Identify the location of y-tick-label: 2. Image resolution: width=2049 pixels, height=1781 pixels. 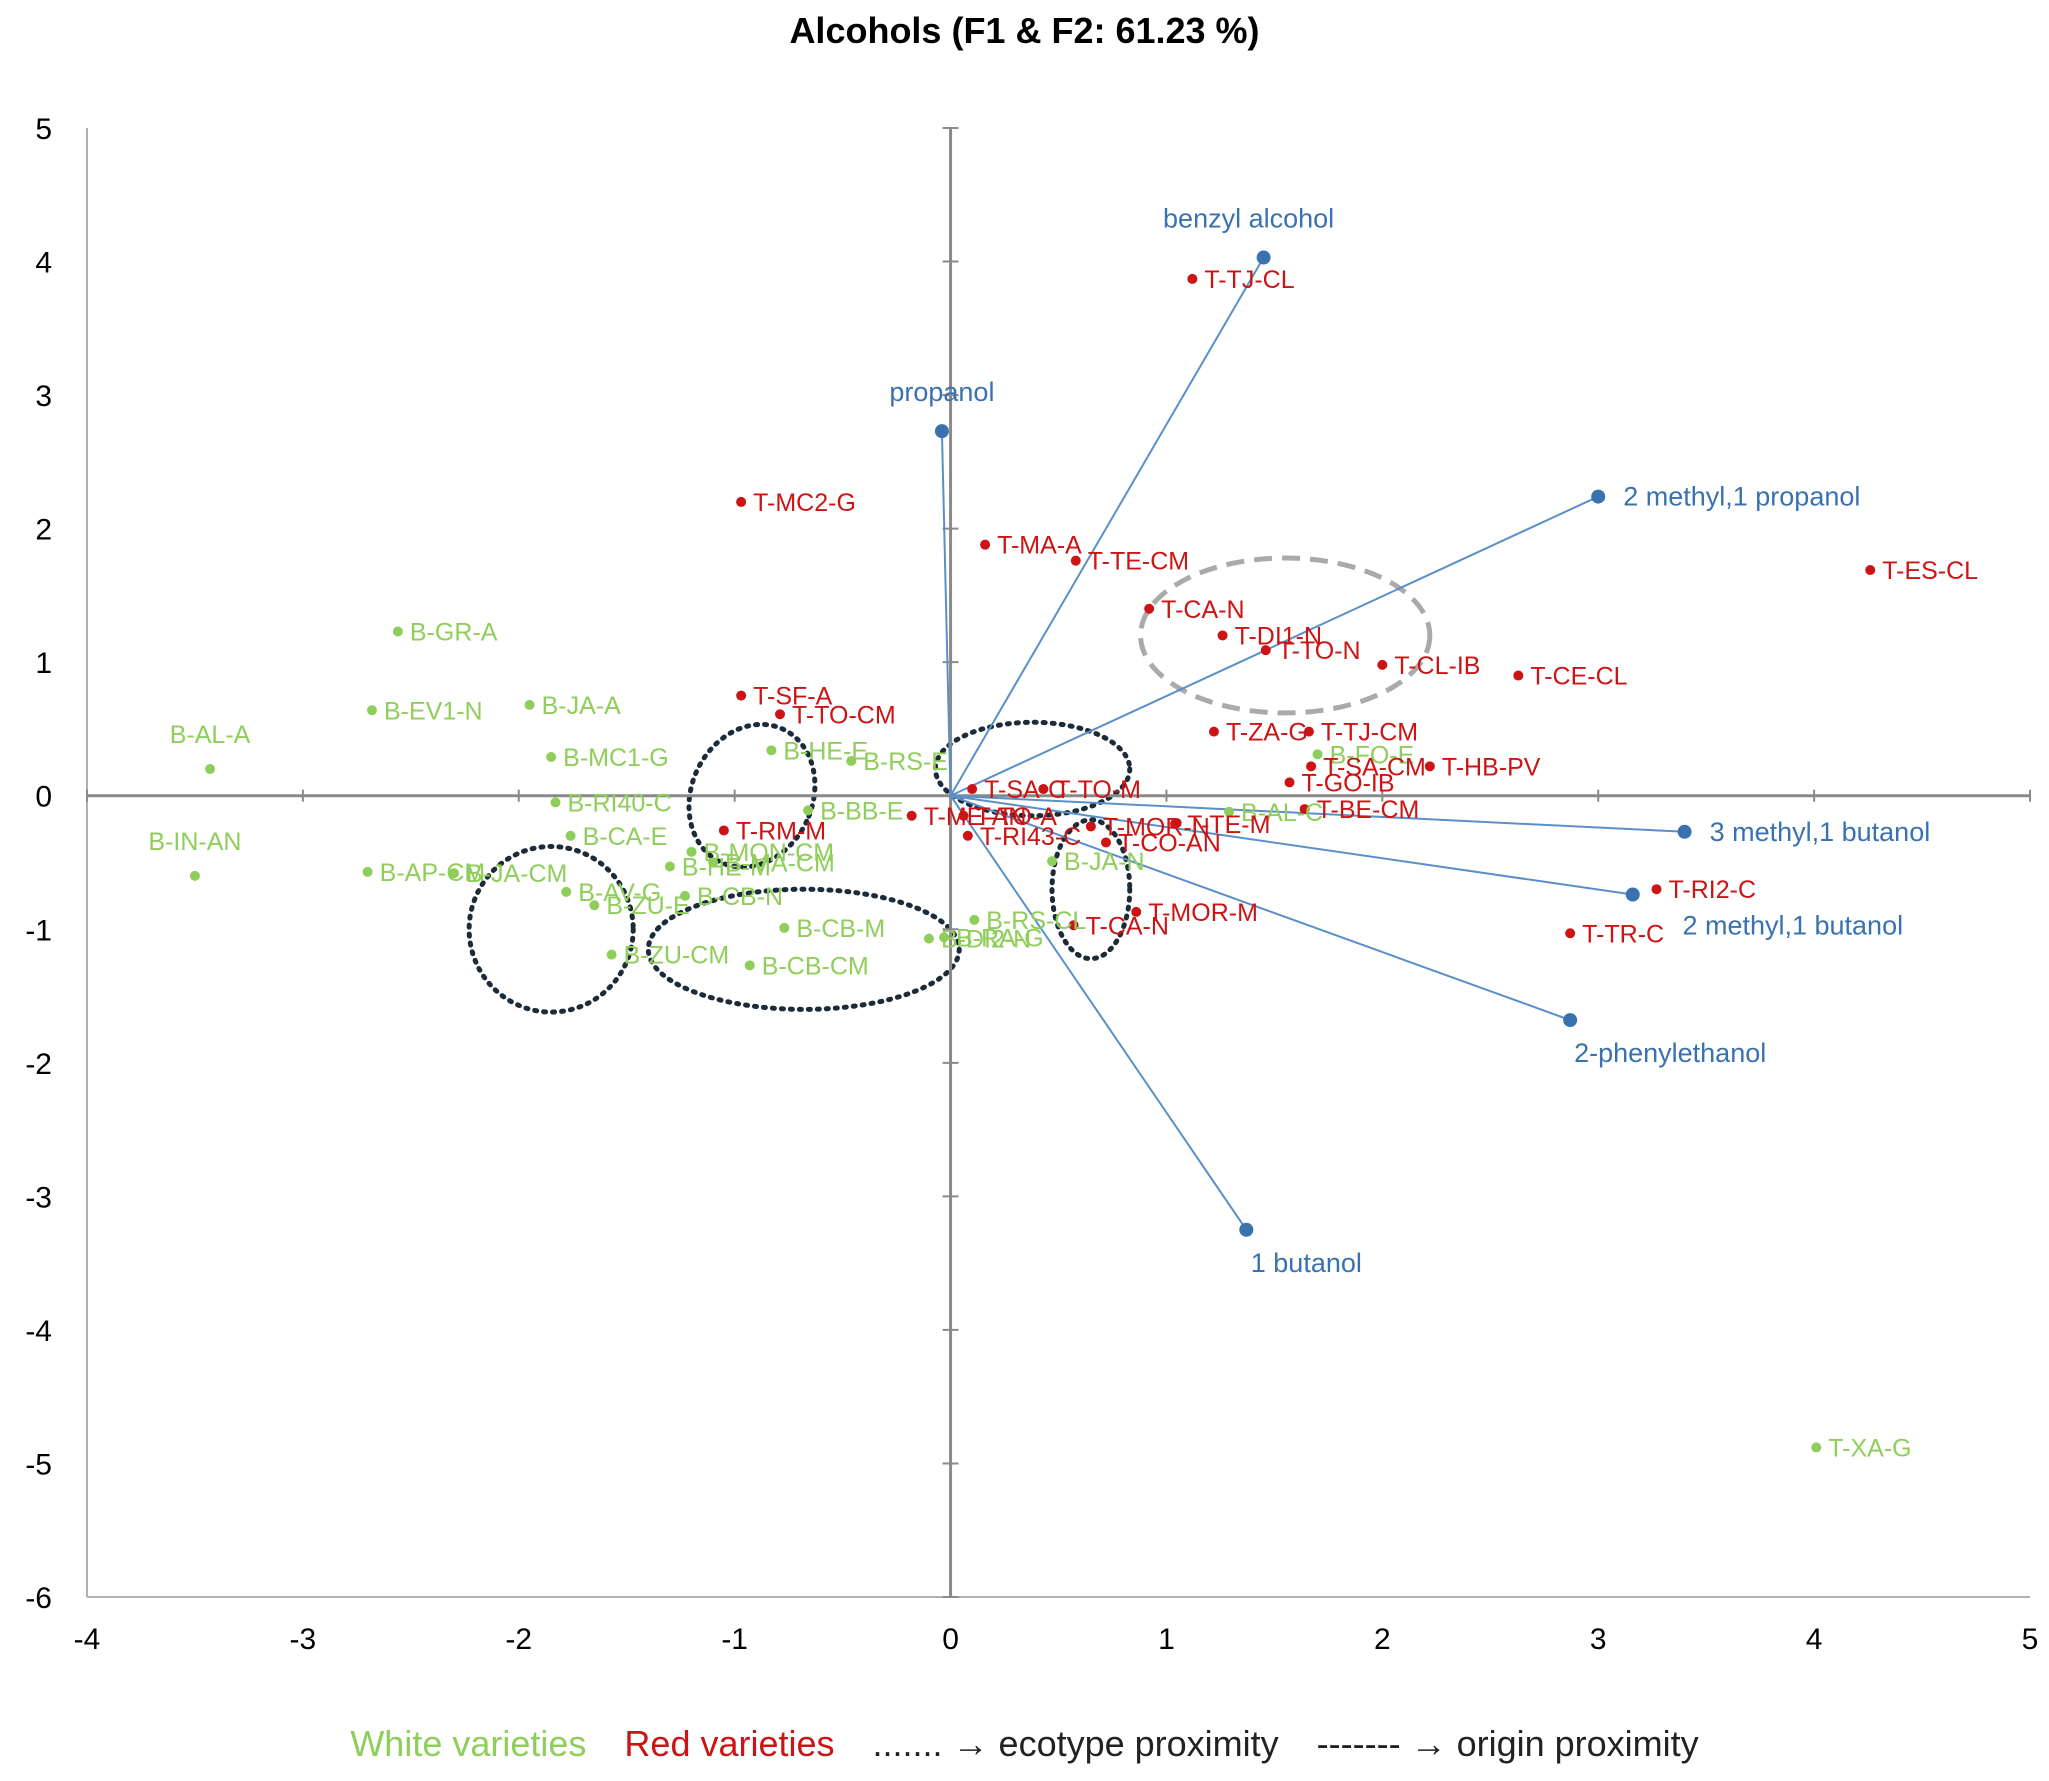
(43, 530).